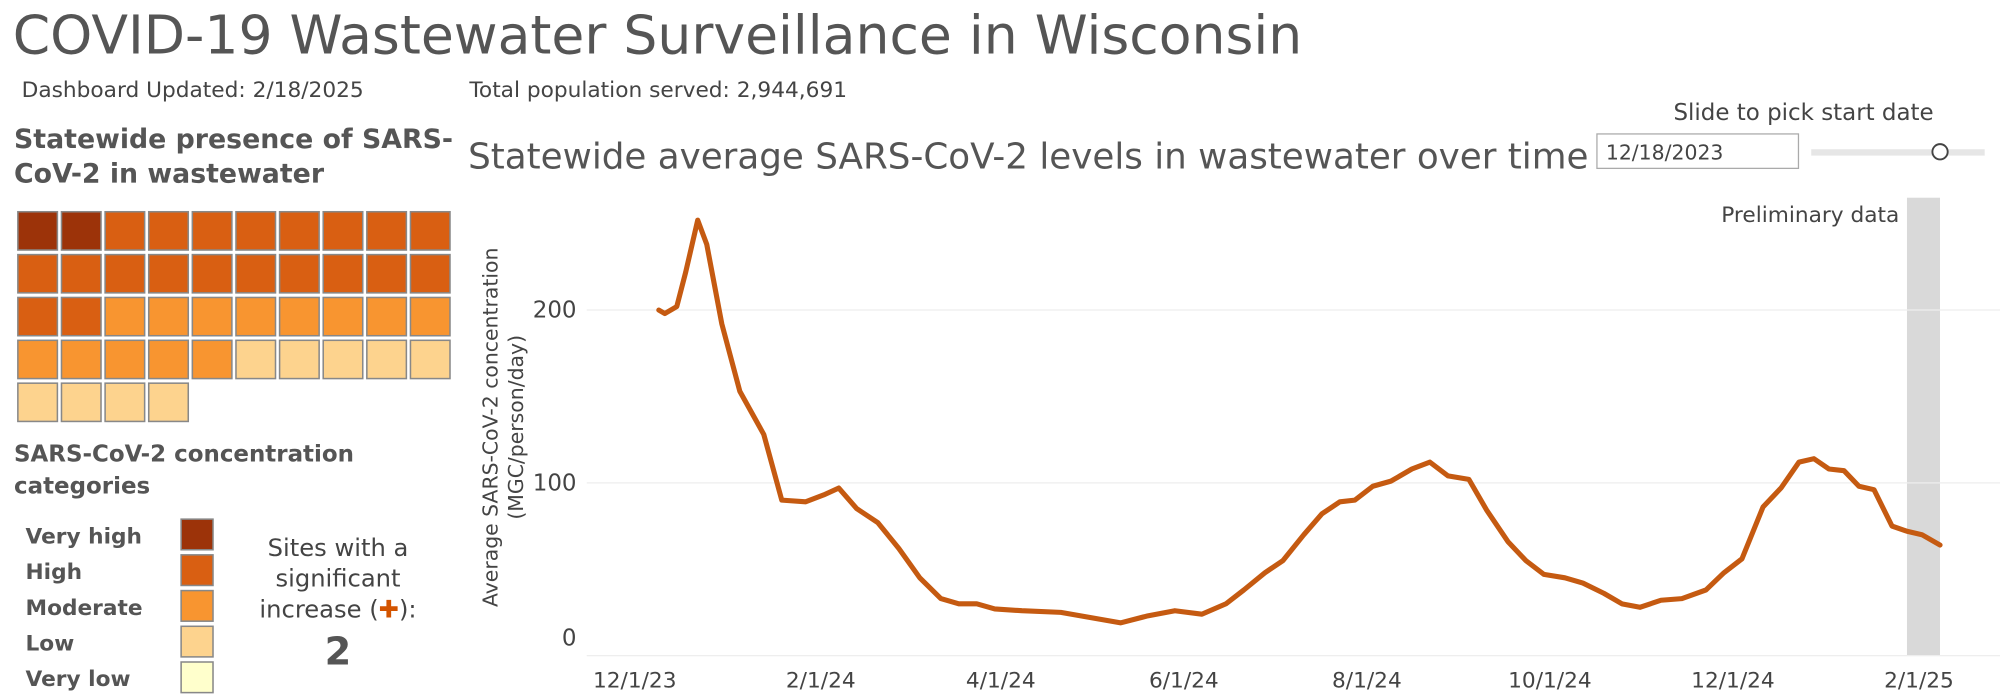 Image resolution: width=2000 pixels, height=699 pixels. I want to click on y-tick-label: 100, so click(555, 483).